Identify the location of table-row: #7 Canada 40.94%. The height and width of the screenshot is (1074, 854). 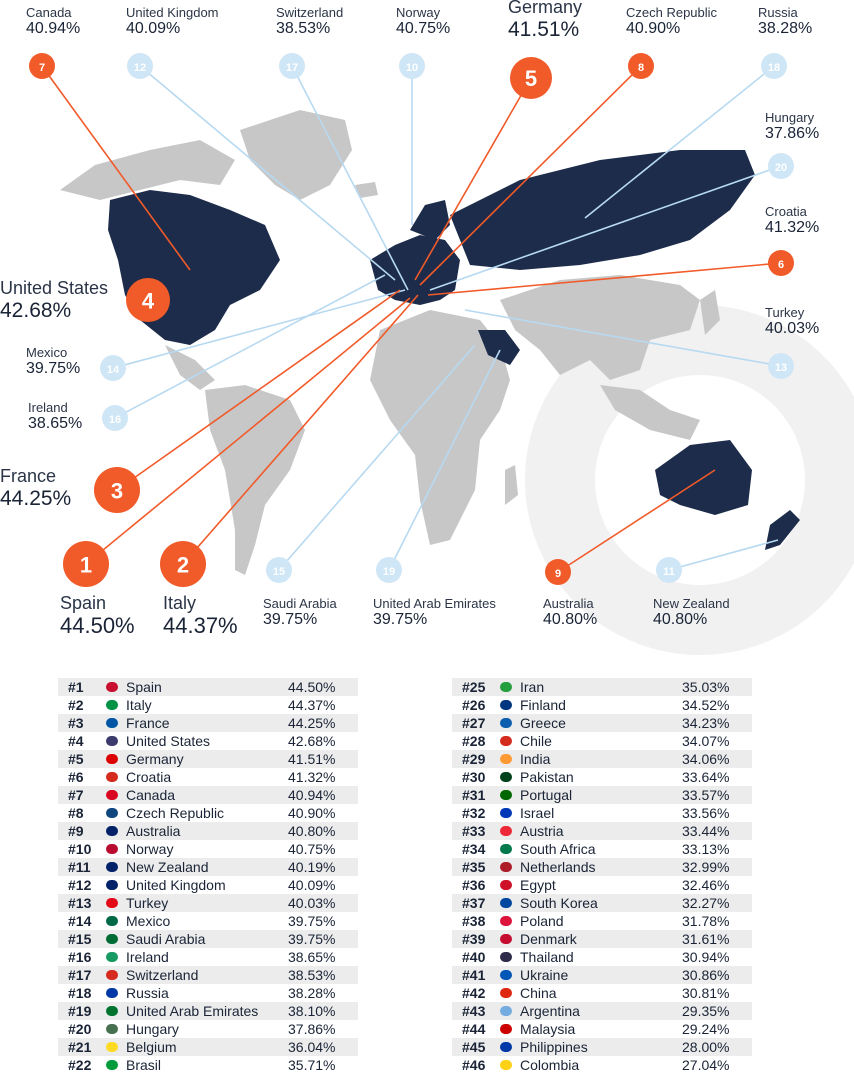
(208, 795).